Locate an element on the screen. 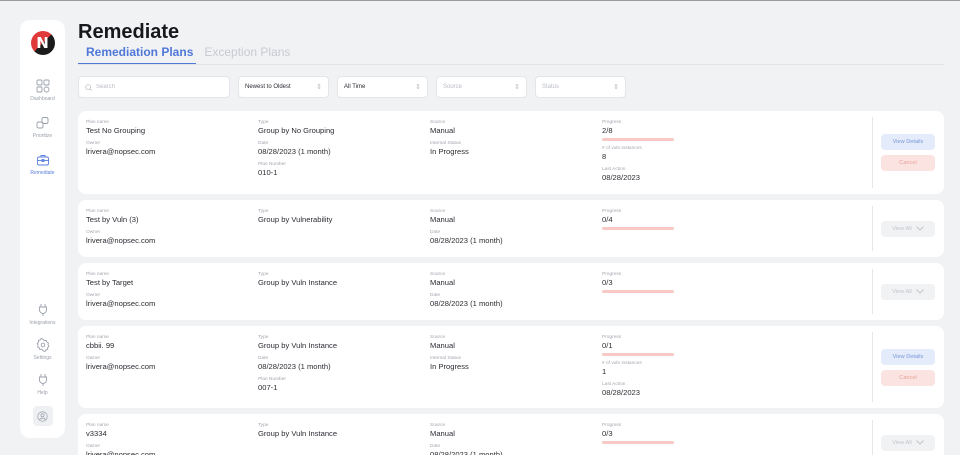 Image resolution: width=960 pixels, height=455 pixels. plan-type: Group by Vulnerability is located at coordinates (295, 219).